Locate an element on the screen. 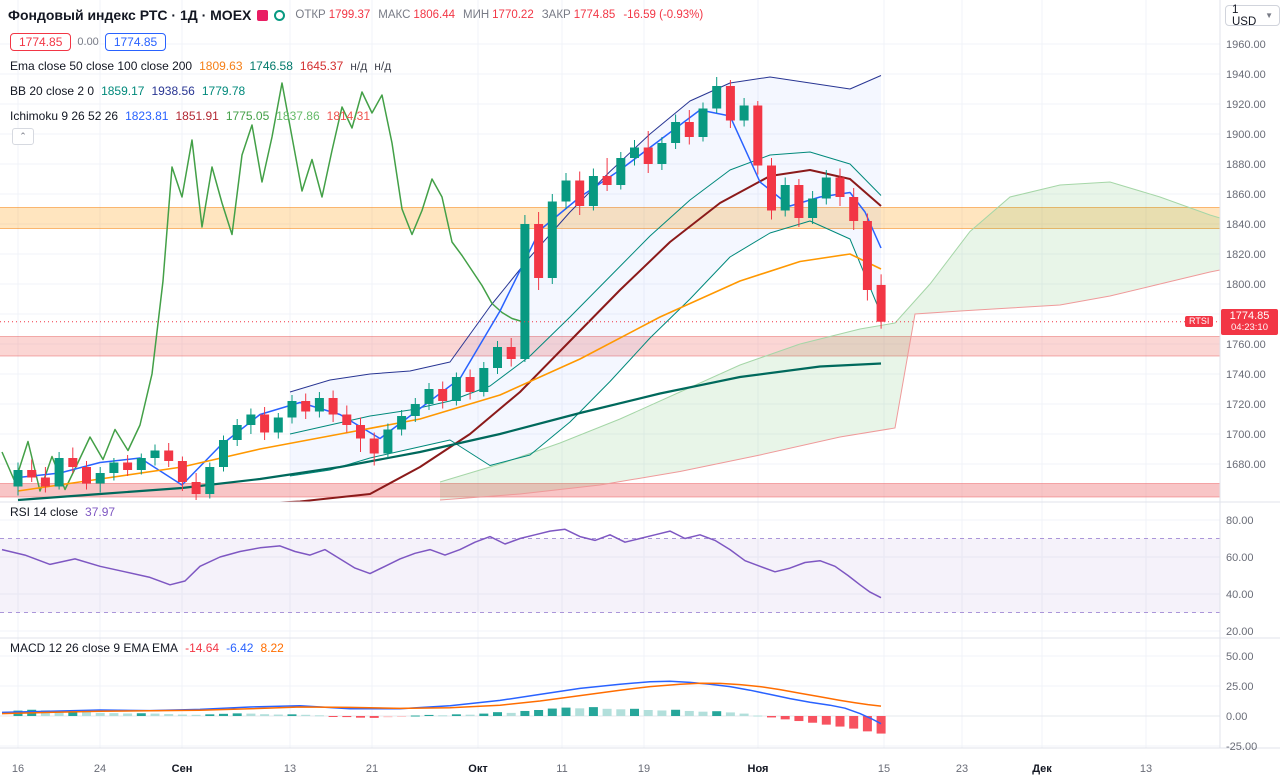 Image resolution: width=1280 pixels, height=784 pixels. svg-text: 1920.00 is located at coordinates (1246, 105).